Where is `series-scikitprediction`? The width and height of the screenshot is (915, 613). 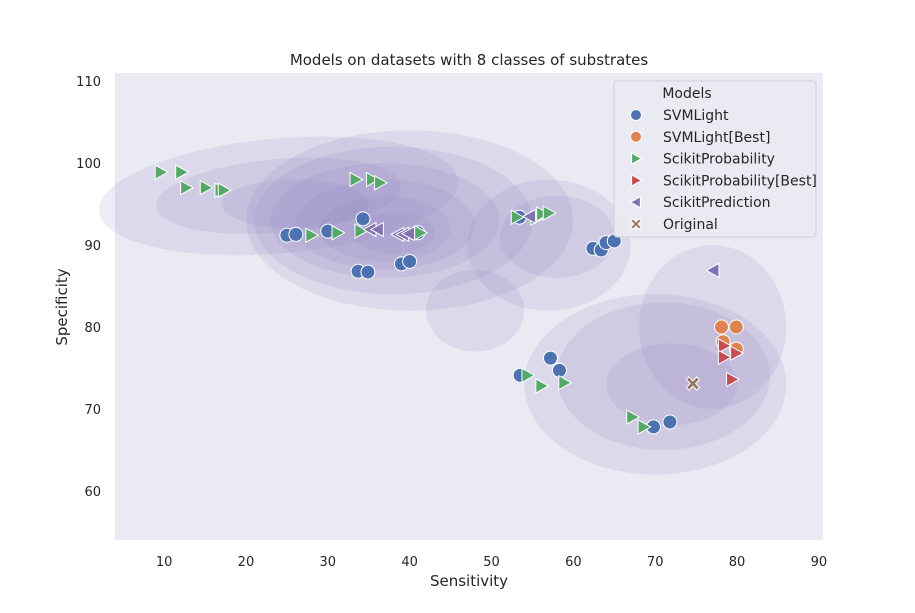
series-scikitprediction is located at coordinates (541, 243).